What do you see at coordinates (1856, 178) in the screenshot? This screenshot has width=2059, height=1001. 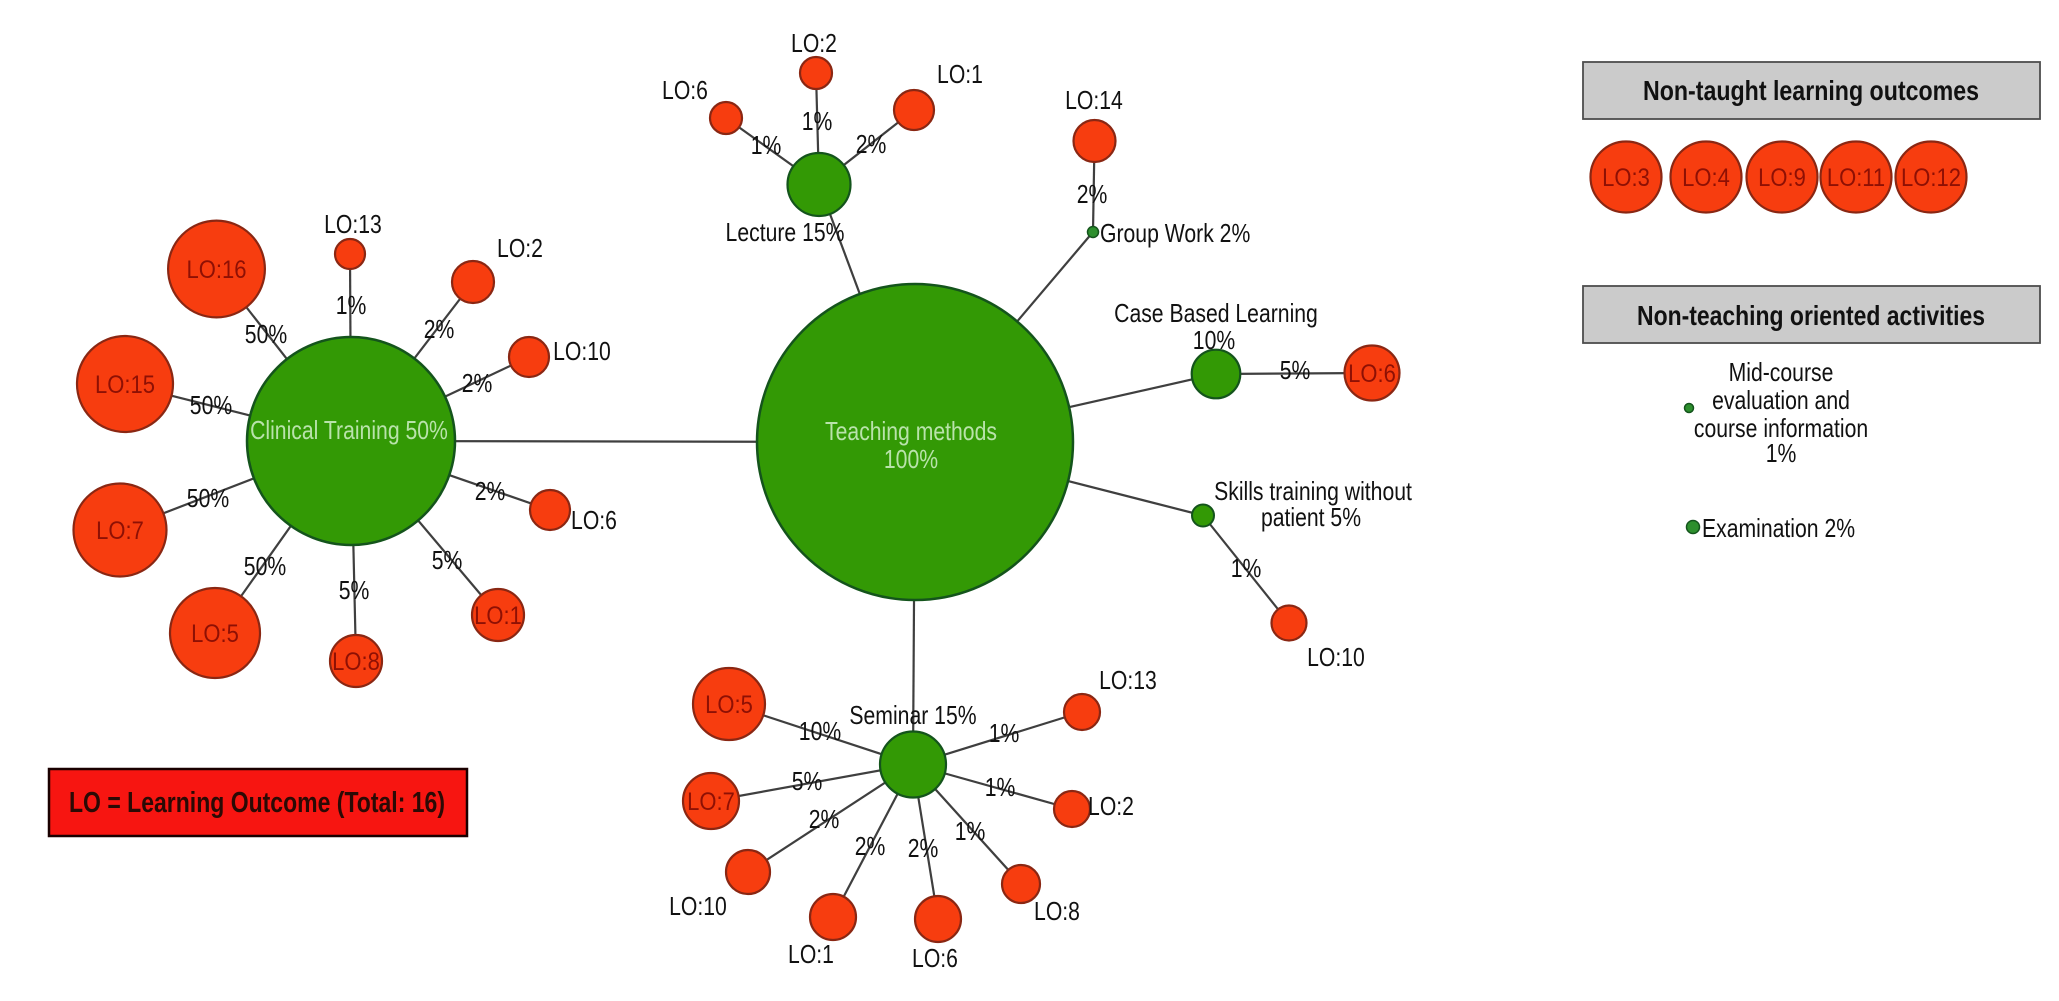 I see `svg-text: LO:11` at bounding box center [1856, 178].